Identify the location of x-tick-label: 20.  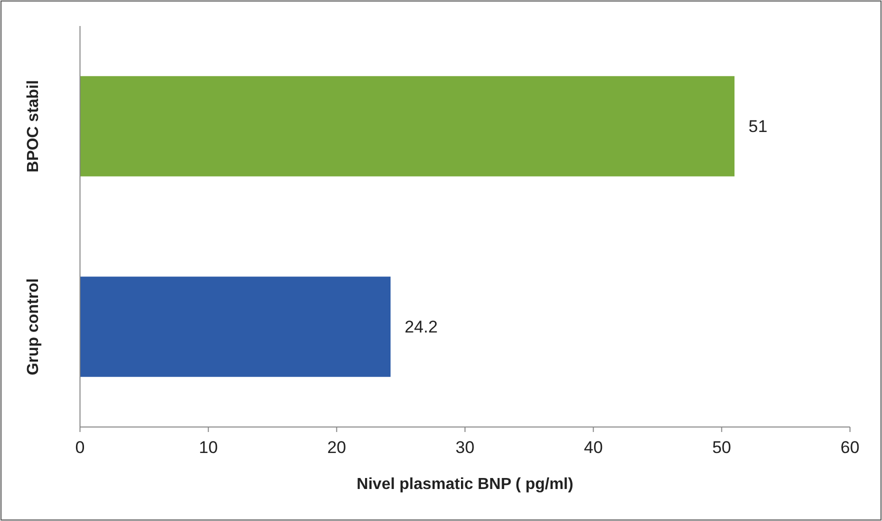
(336, 447).